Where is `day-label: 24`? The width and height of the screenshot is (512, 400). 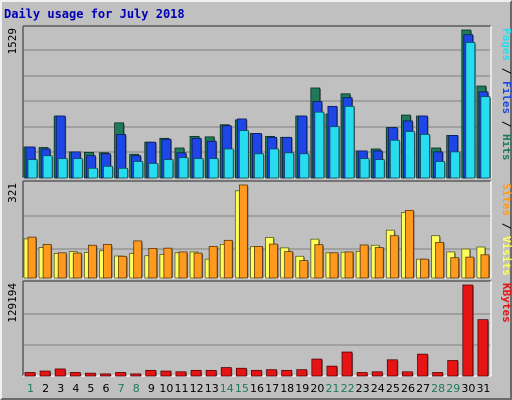 day-label: 24 is located at coordinates (378, 388).